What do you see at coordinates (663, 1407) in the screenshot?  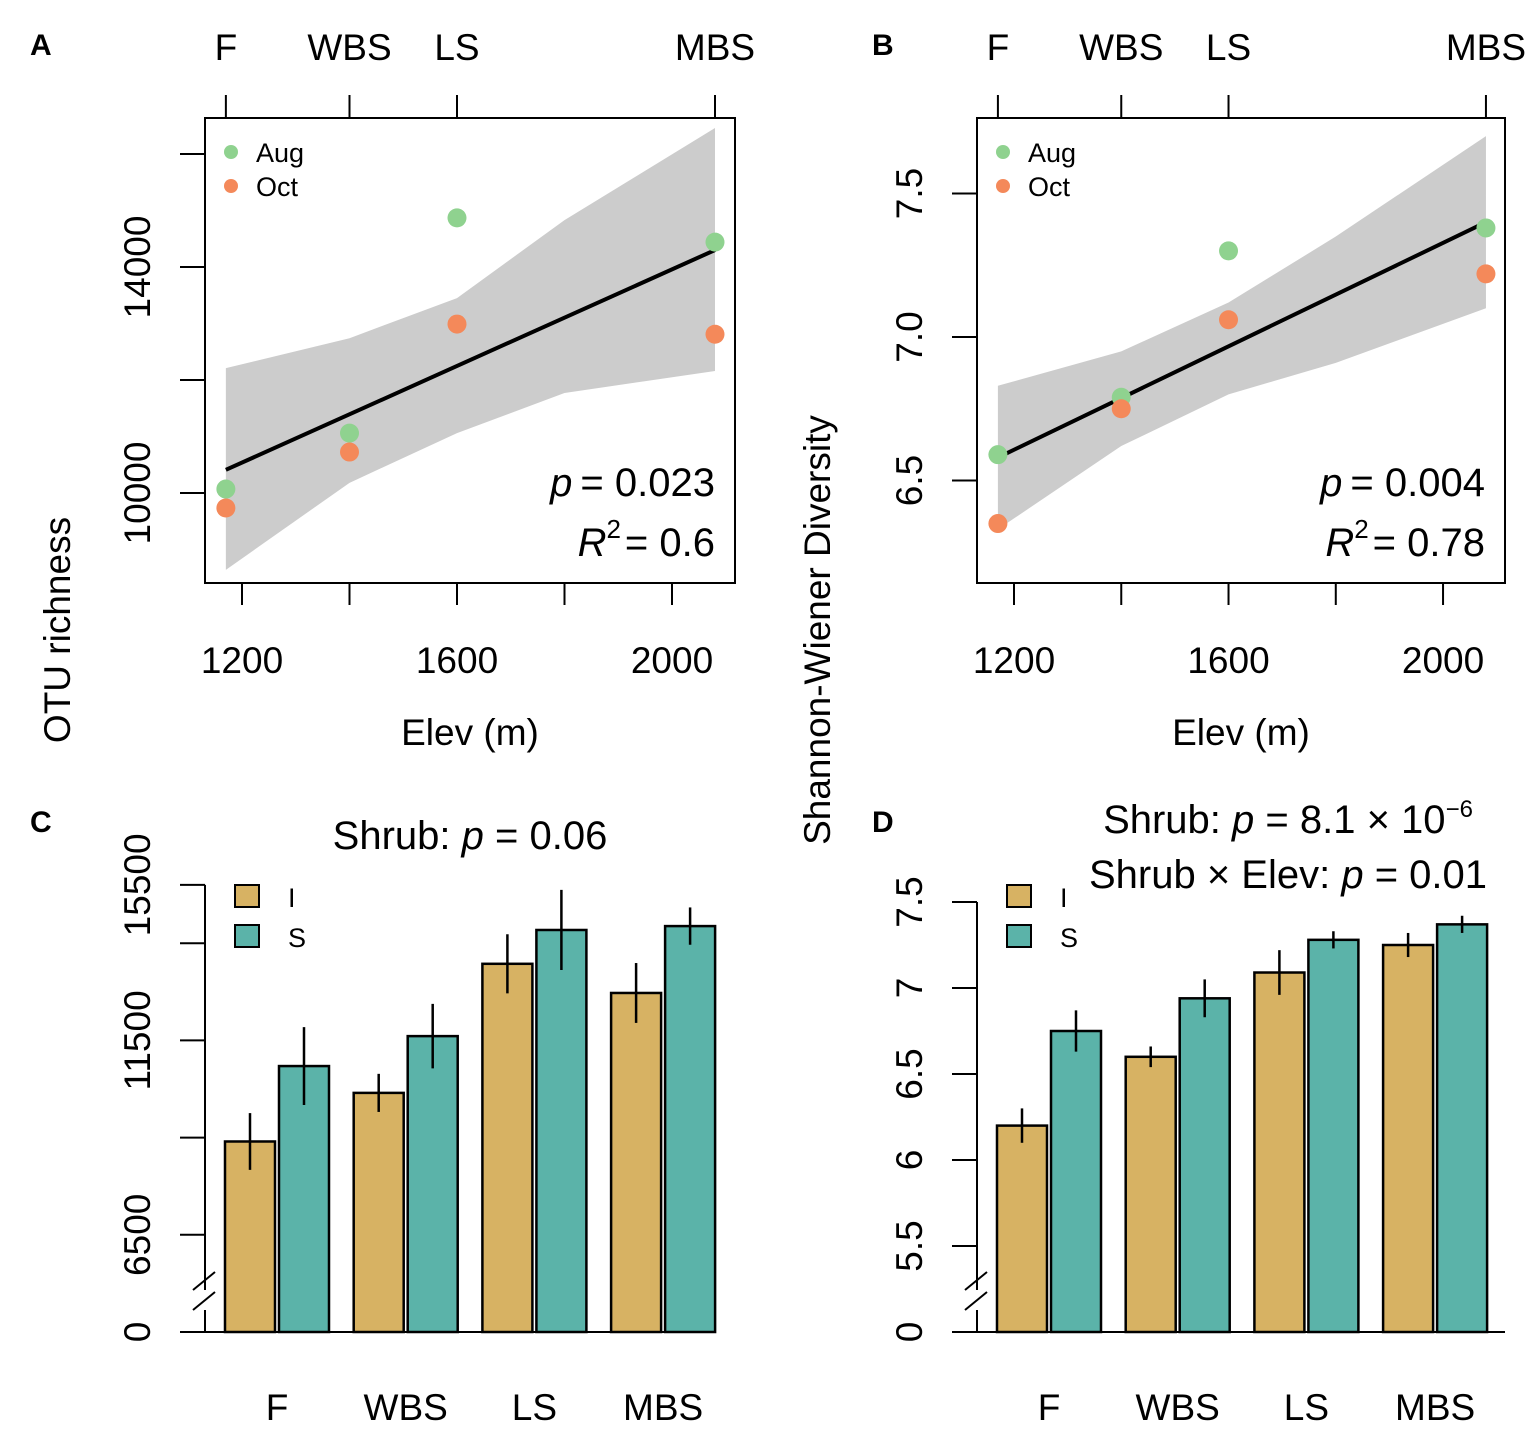 I see `x-category-label: MBS` at bounding box center [663, 1407].